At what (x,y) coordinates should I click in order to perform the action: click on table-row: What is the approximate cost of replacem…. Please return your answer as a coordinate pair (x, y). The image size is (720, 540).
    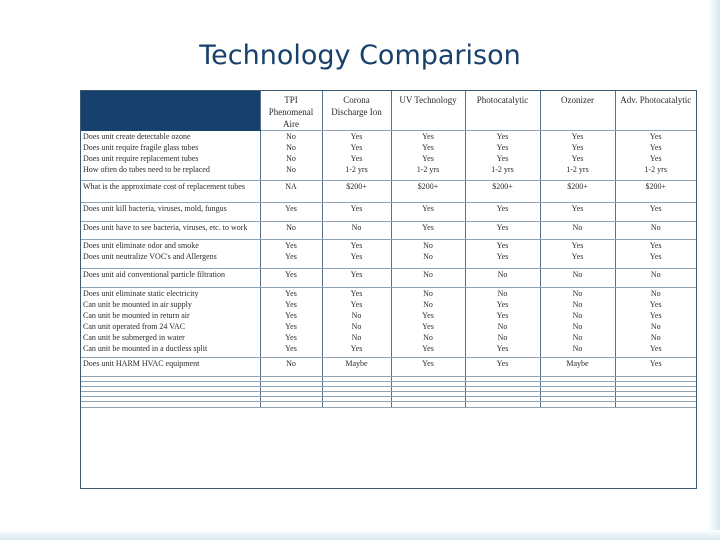
    Looking at the image, I should click on (388, 191).